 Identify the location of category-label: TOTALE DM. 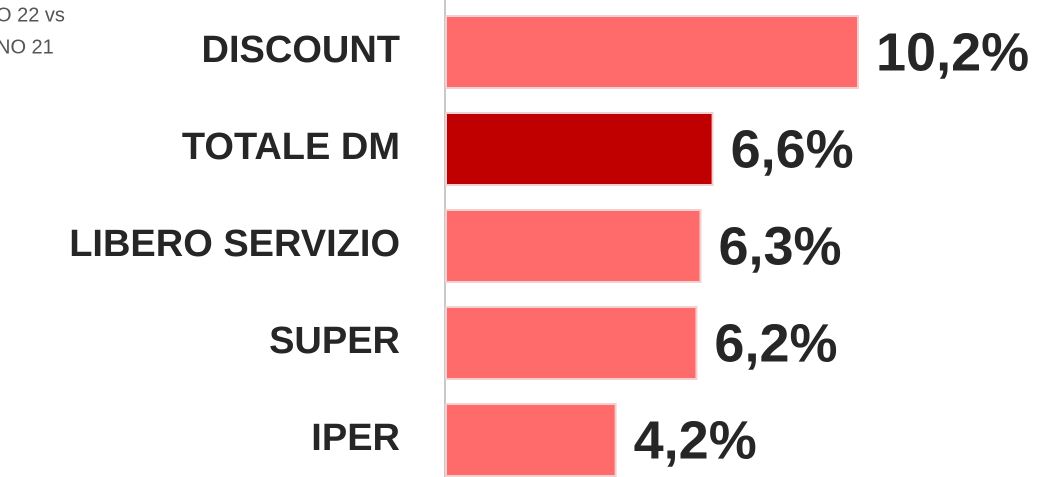
(291, 147).